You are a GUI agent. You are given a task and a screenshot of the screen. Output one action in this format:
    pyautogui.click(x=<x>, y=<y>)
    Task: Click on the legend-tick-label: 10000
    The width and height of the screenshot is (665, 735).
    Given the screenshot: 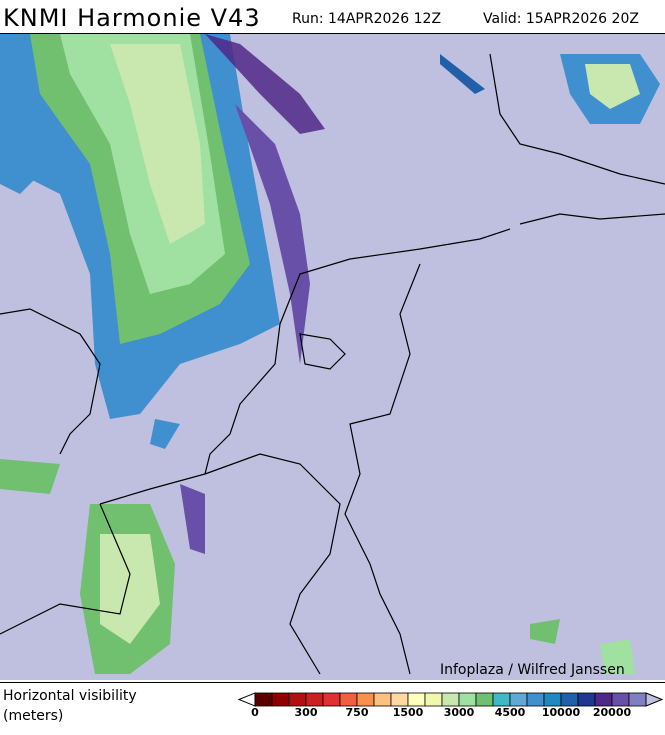 What is the action you would take?
    pyautogui.click(x=561, y=712)
    